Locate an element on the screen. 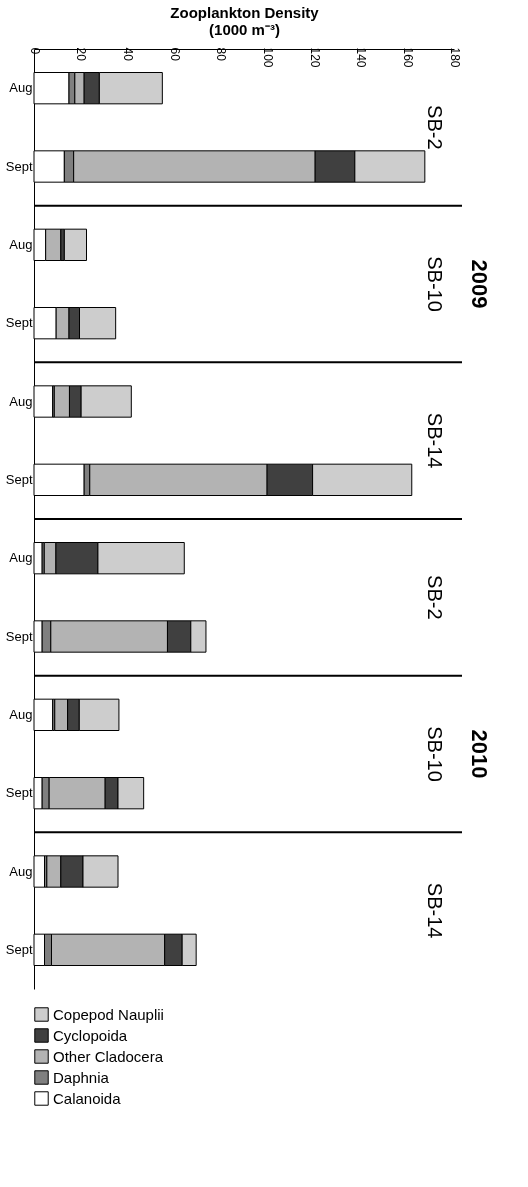 This screenshot has height=1187, width=528. legend-label: Calanoida is located at coordinates (87, 1098).